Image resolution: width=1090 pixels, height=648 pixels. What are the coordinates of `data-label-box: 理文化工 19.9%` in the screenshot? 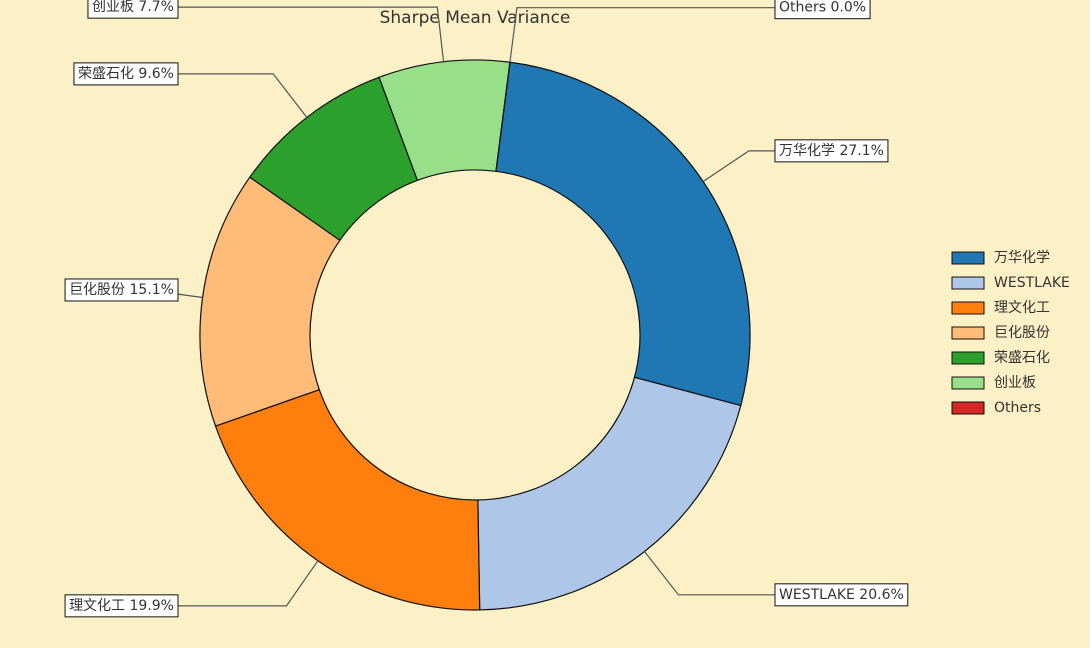 It's located at (121, 606).